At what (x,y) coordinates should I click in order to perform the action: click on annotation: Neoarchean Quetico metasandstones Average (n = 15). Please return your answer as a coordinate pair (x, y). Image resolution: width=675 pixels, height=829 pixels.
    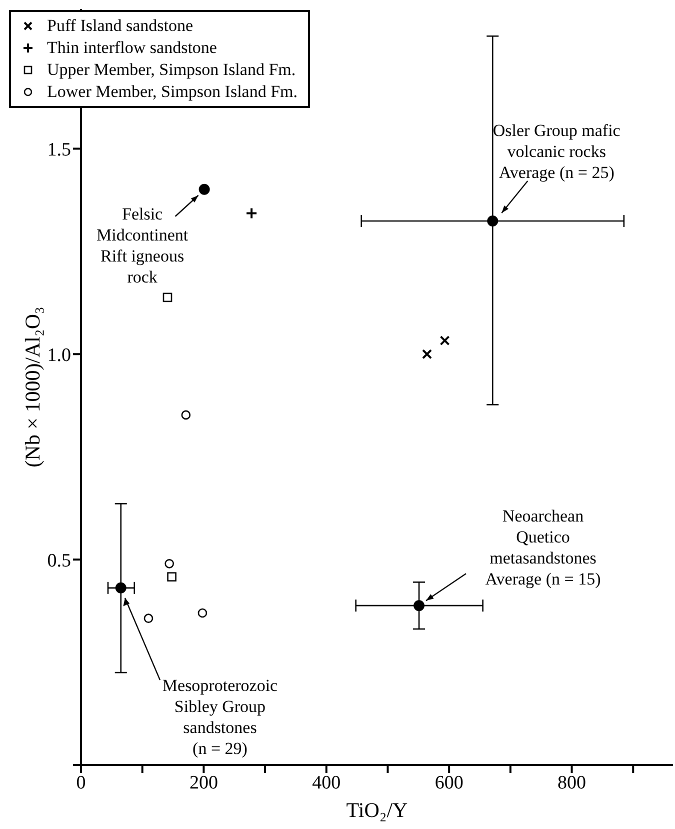
    Looking at the image, I should click on (543, 547).